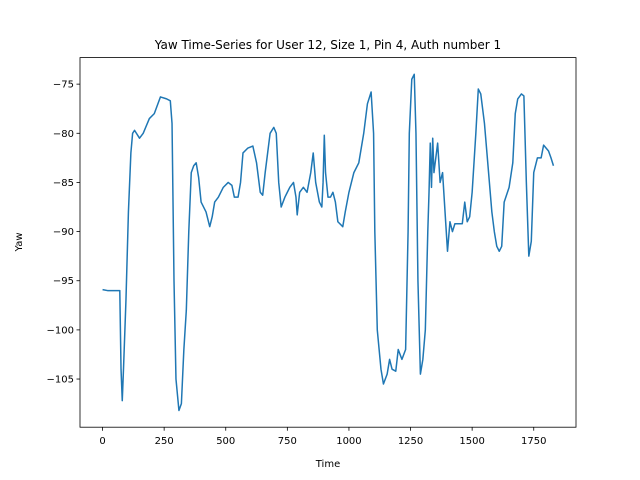  What do you see at coordinates (164, 441) in the screenshot?
I see `x-tick-label: 250` at bounding box center [164, 441].